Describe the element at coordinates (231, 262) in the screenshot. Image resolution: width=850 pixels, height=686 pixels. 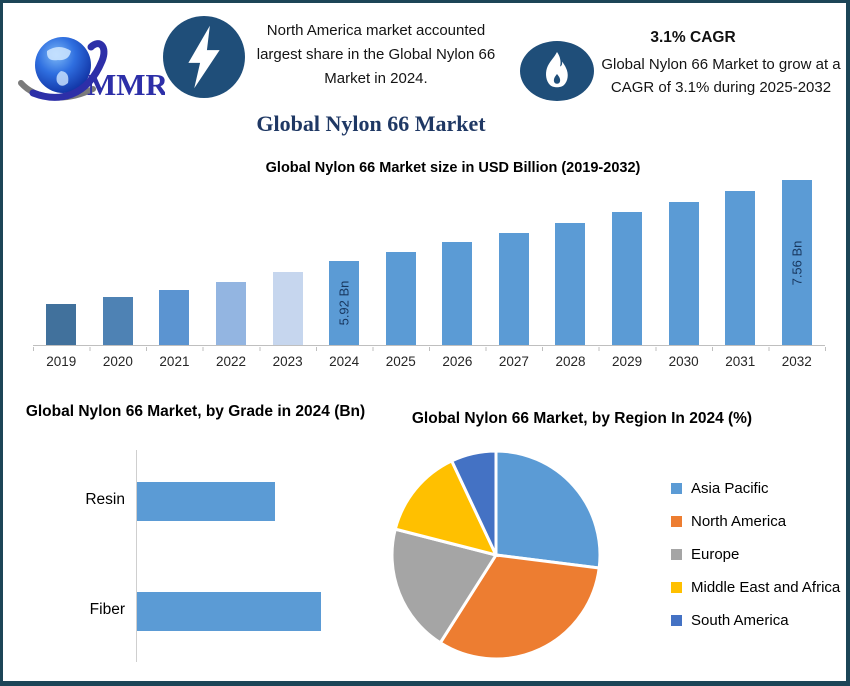
I see `bar-column-2022` at that location.